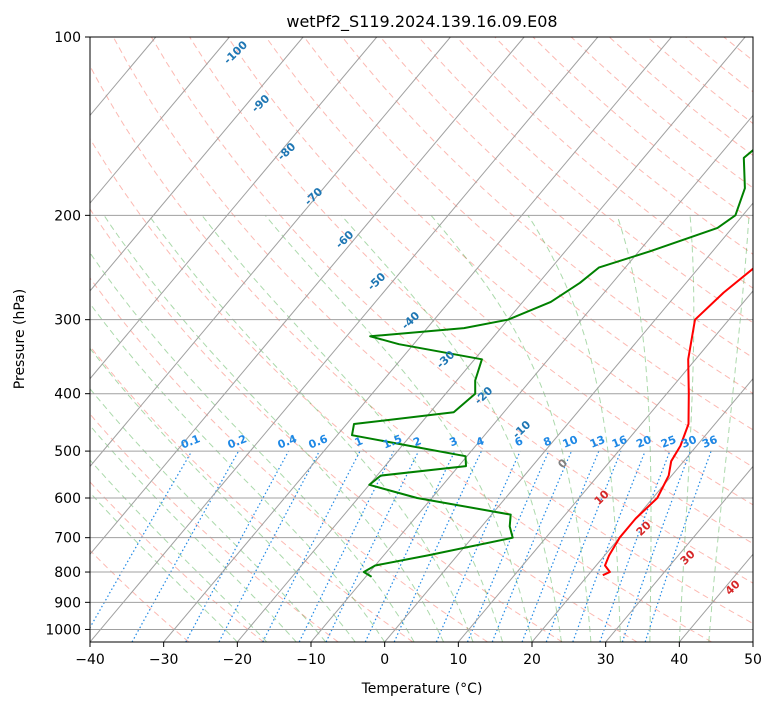 The height and width of the screenshot is (708, 775). What do you see at coordinates (688, 557) in the screenshot?
I see `isotherm-label: 30` at bounding box center [688, 557].